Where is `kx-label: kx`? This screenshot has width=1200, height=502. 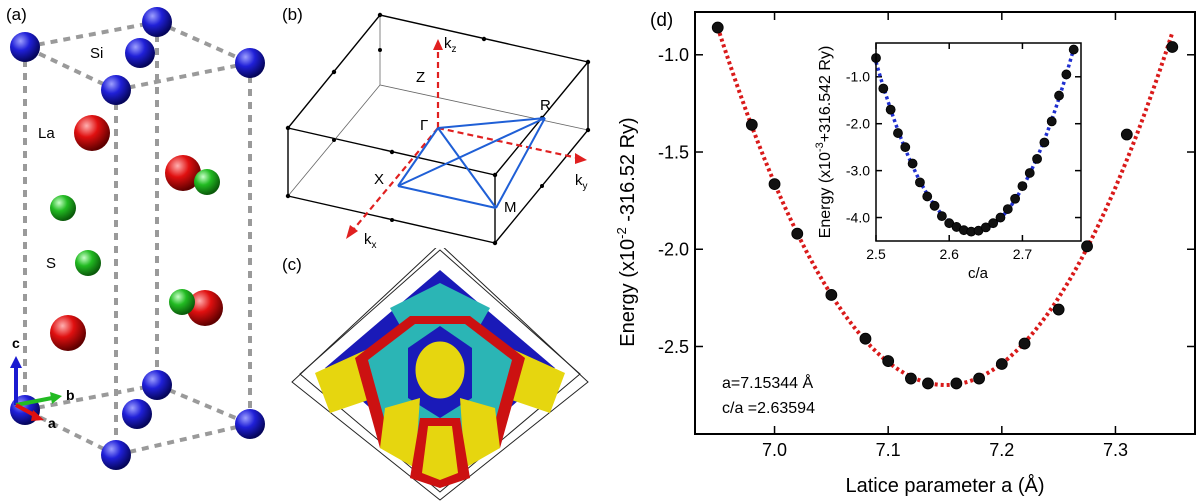 kx-label: kx is located at coordinates (370, 240).